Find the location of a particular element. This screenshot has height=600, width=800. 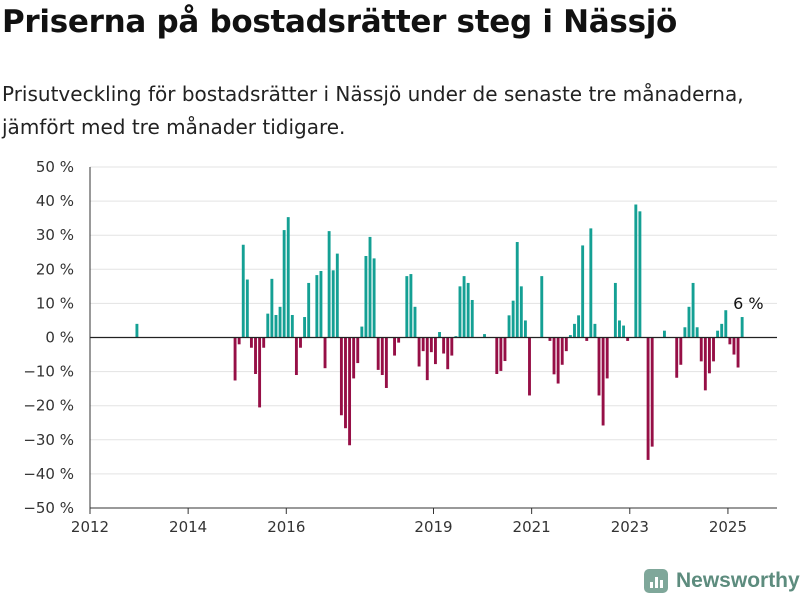

y-tick-label: −10 % is located at coordinates (48, 372).